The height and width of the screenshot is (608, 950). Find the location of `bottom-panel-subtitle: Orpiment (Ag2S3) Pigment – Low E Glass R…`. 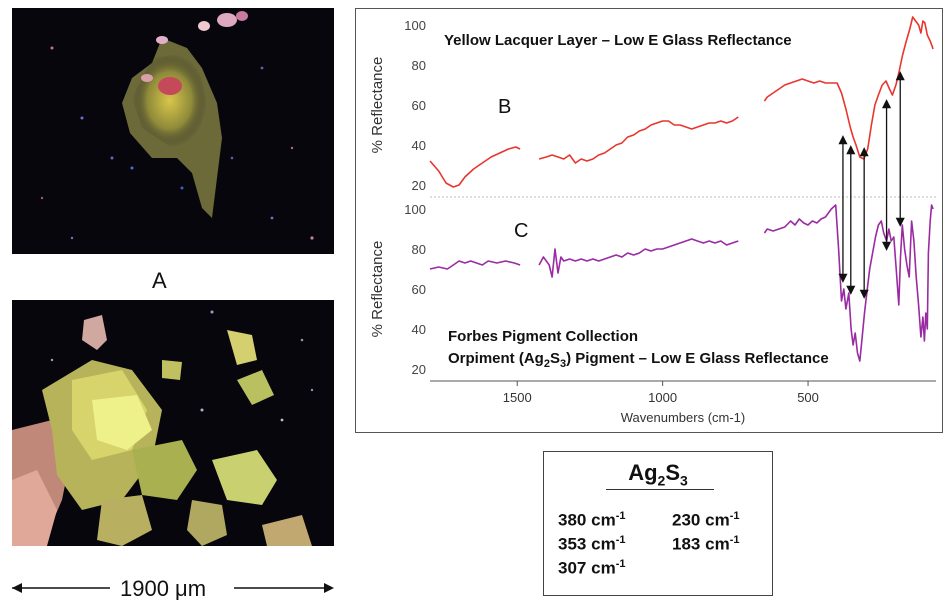

bottom-panel-subtitle: Orpiment (Ag2S3) Pigment – Low E Glass R… is located at coordinates (638, 360).